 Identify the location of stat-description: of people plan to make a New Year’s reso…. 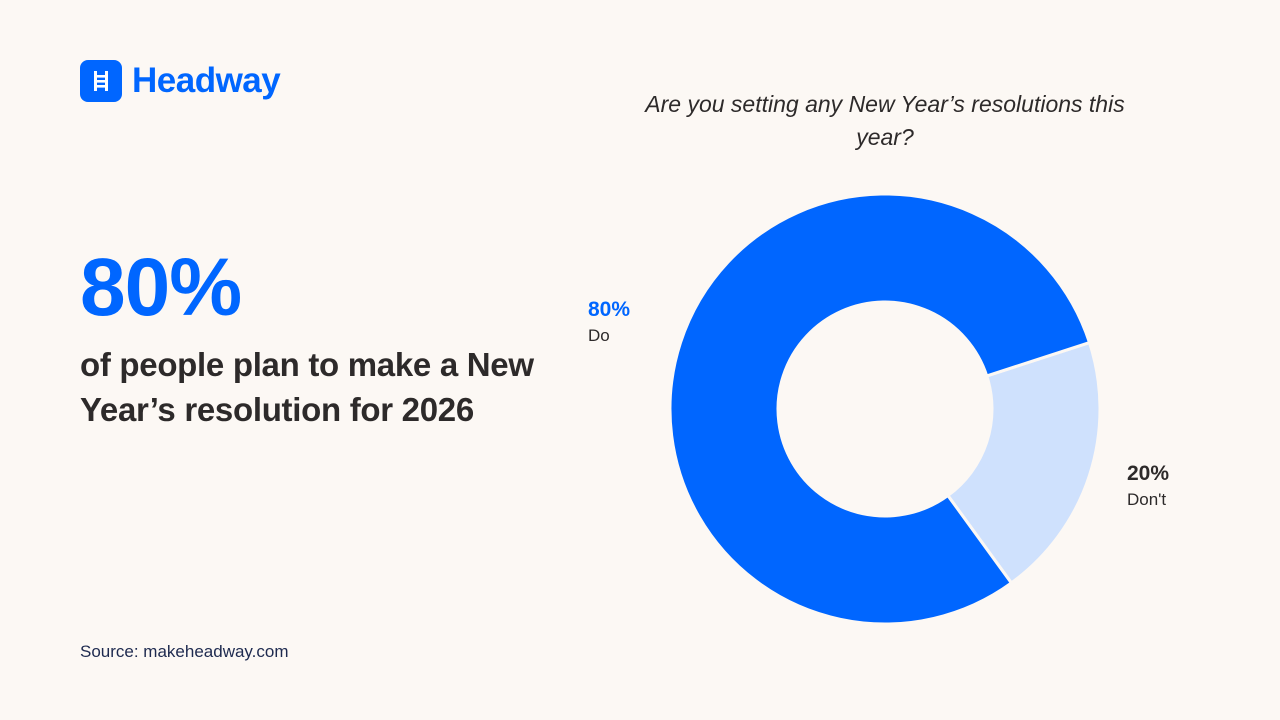
(307, 387).